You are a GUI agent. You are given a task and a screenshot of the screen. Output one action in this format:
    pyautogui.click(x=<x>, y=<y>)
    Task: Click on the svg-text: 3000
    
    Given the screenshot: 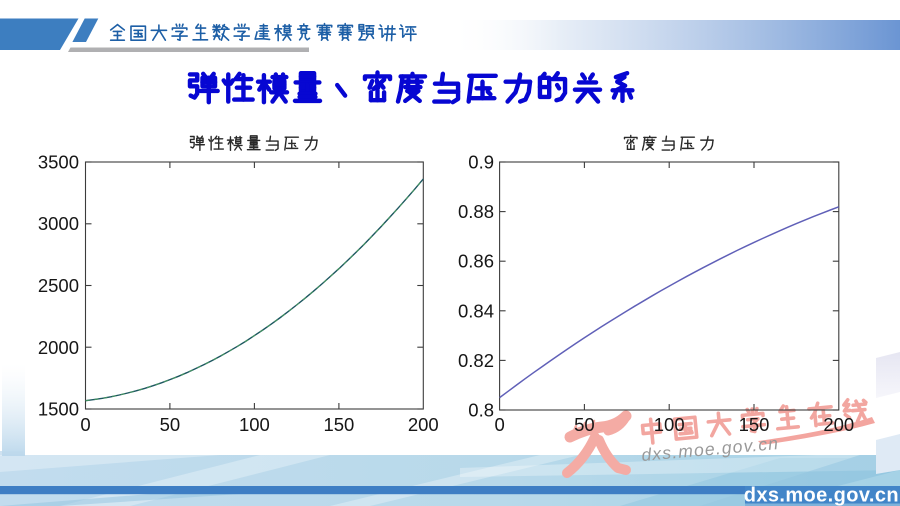 What is the action you would take?
    pyautogui.click(x=58, y=223)
    